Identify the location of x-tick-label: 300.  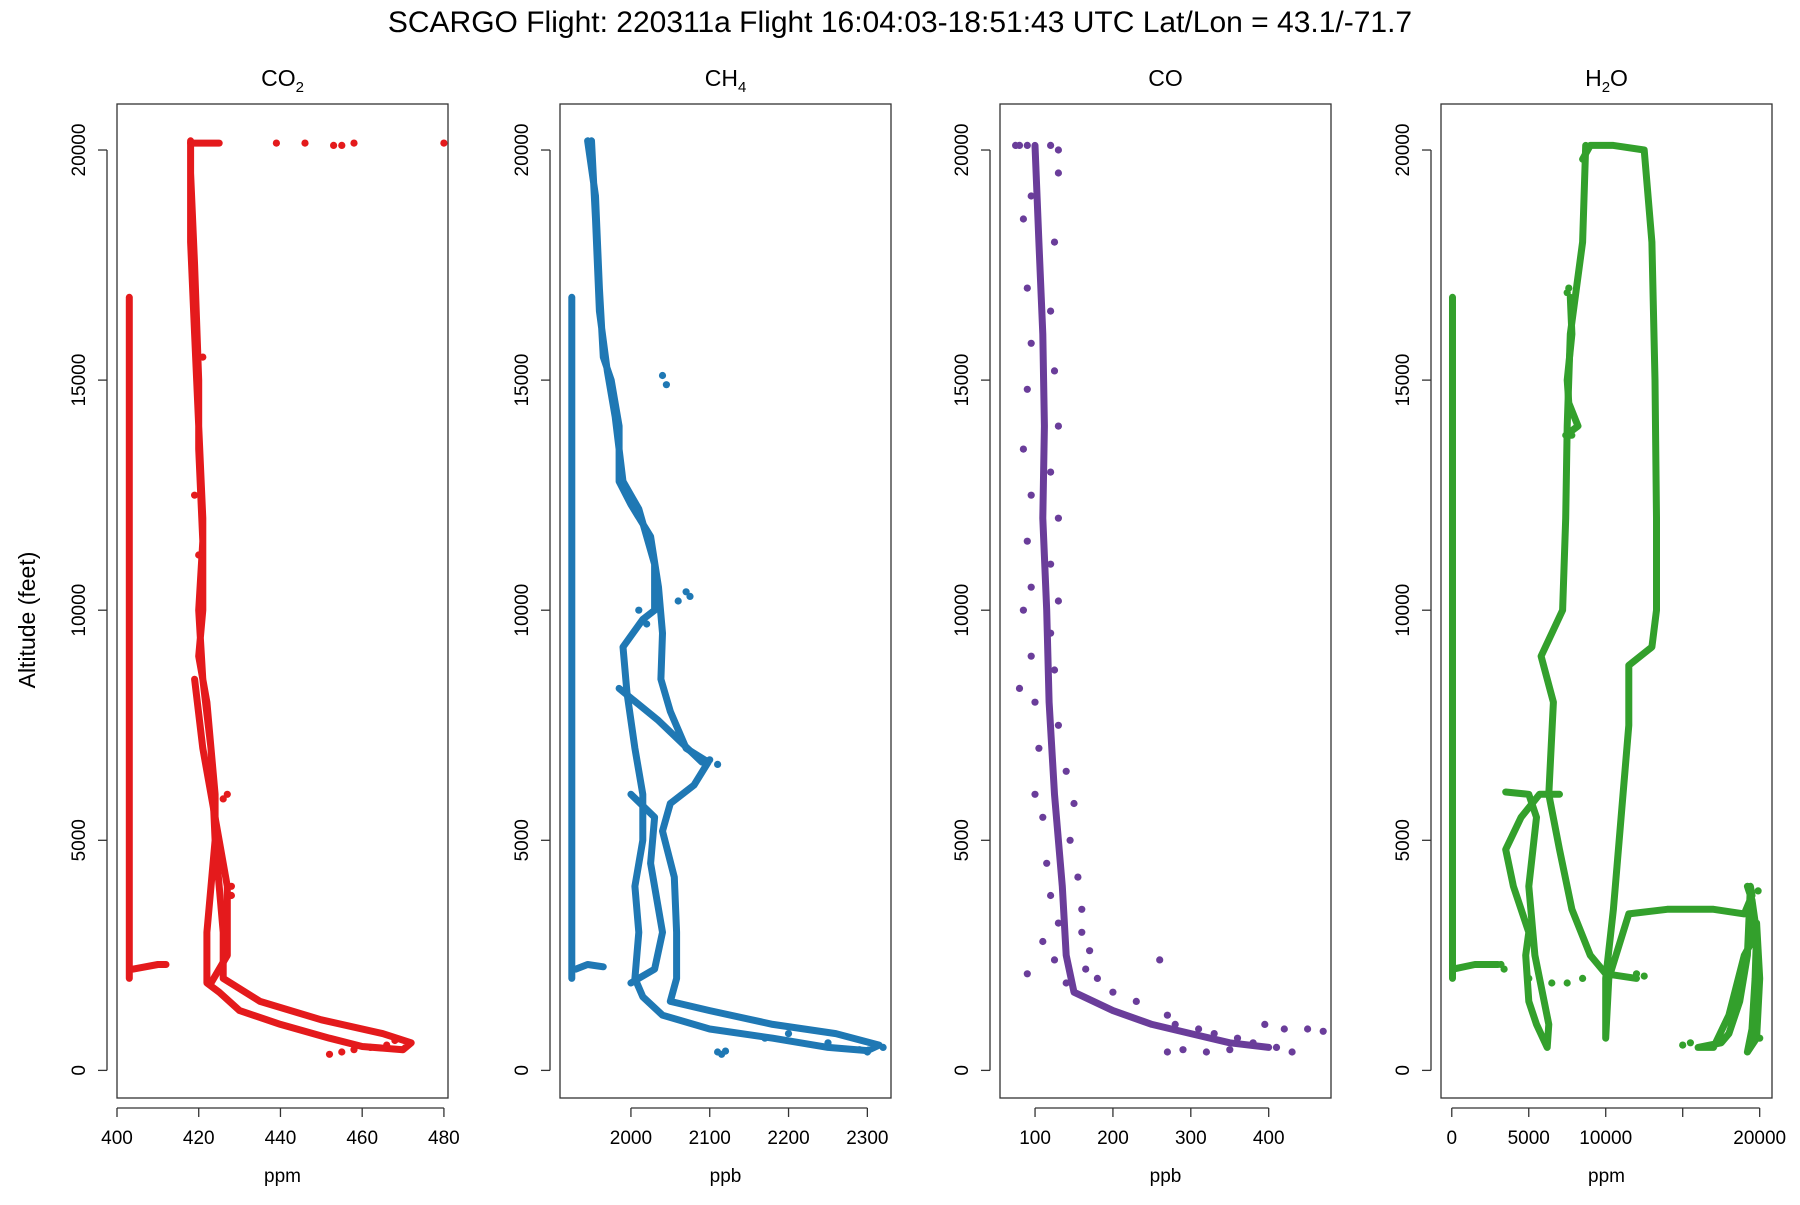
(1191, 1138).